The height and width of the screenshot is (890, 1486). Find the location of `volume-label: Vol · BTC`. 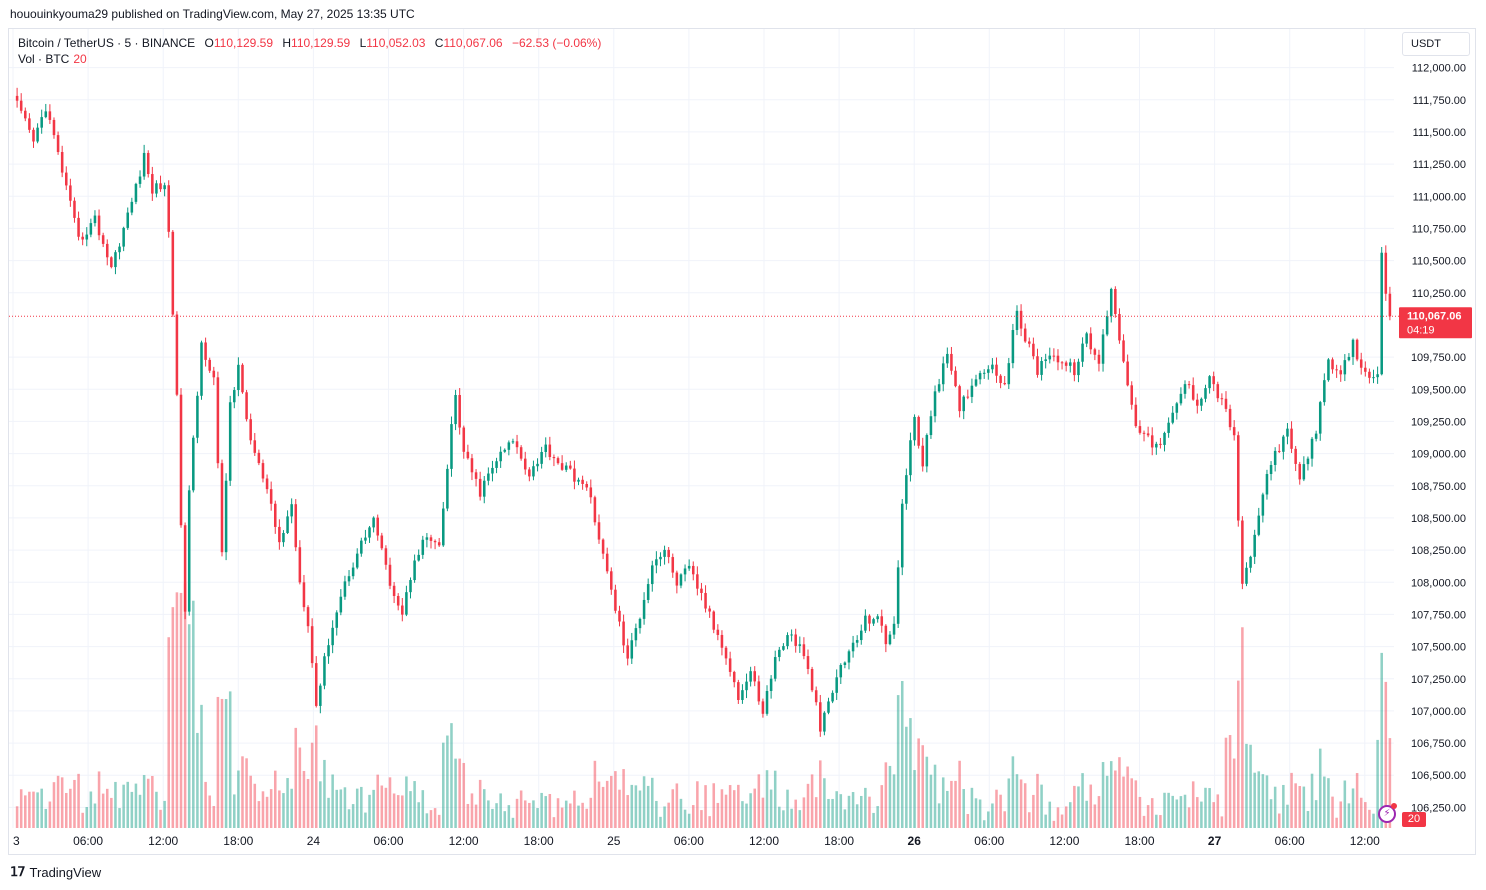

volume-label: Vol · BTC is located at coordinates (44, 59).